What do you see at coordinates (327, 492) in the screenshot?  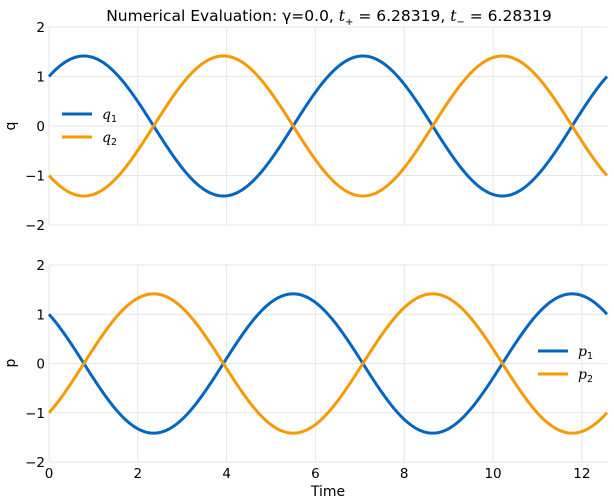 I see `x-axis-label: Time` at bounding box center [327, 492].